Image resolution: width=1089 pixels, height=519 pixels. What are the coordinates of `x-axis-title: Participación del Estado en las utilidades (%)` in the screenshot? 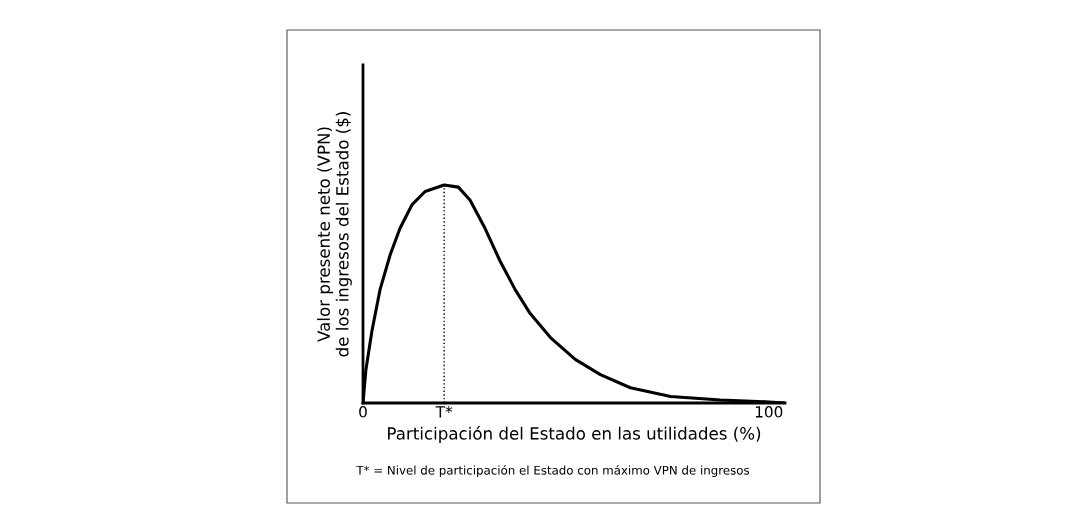 It's located at (574, 434).